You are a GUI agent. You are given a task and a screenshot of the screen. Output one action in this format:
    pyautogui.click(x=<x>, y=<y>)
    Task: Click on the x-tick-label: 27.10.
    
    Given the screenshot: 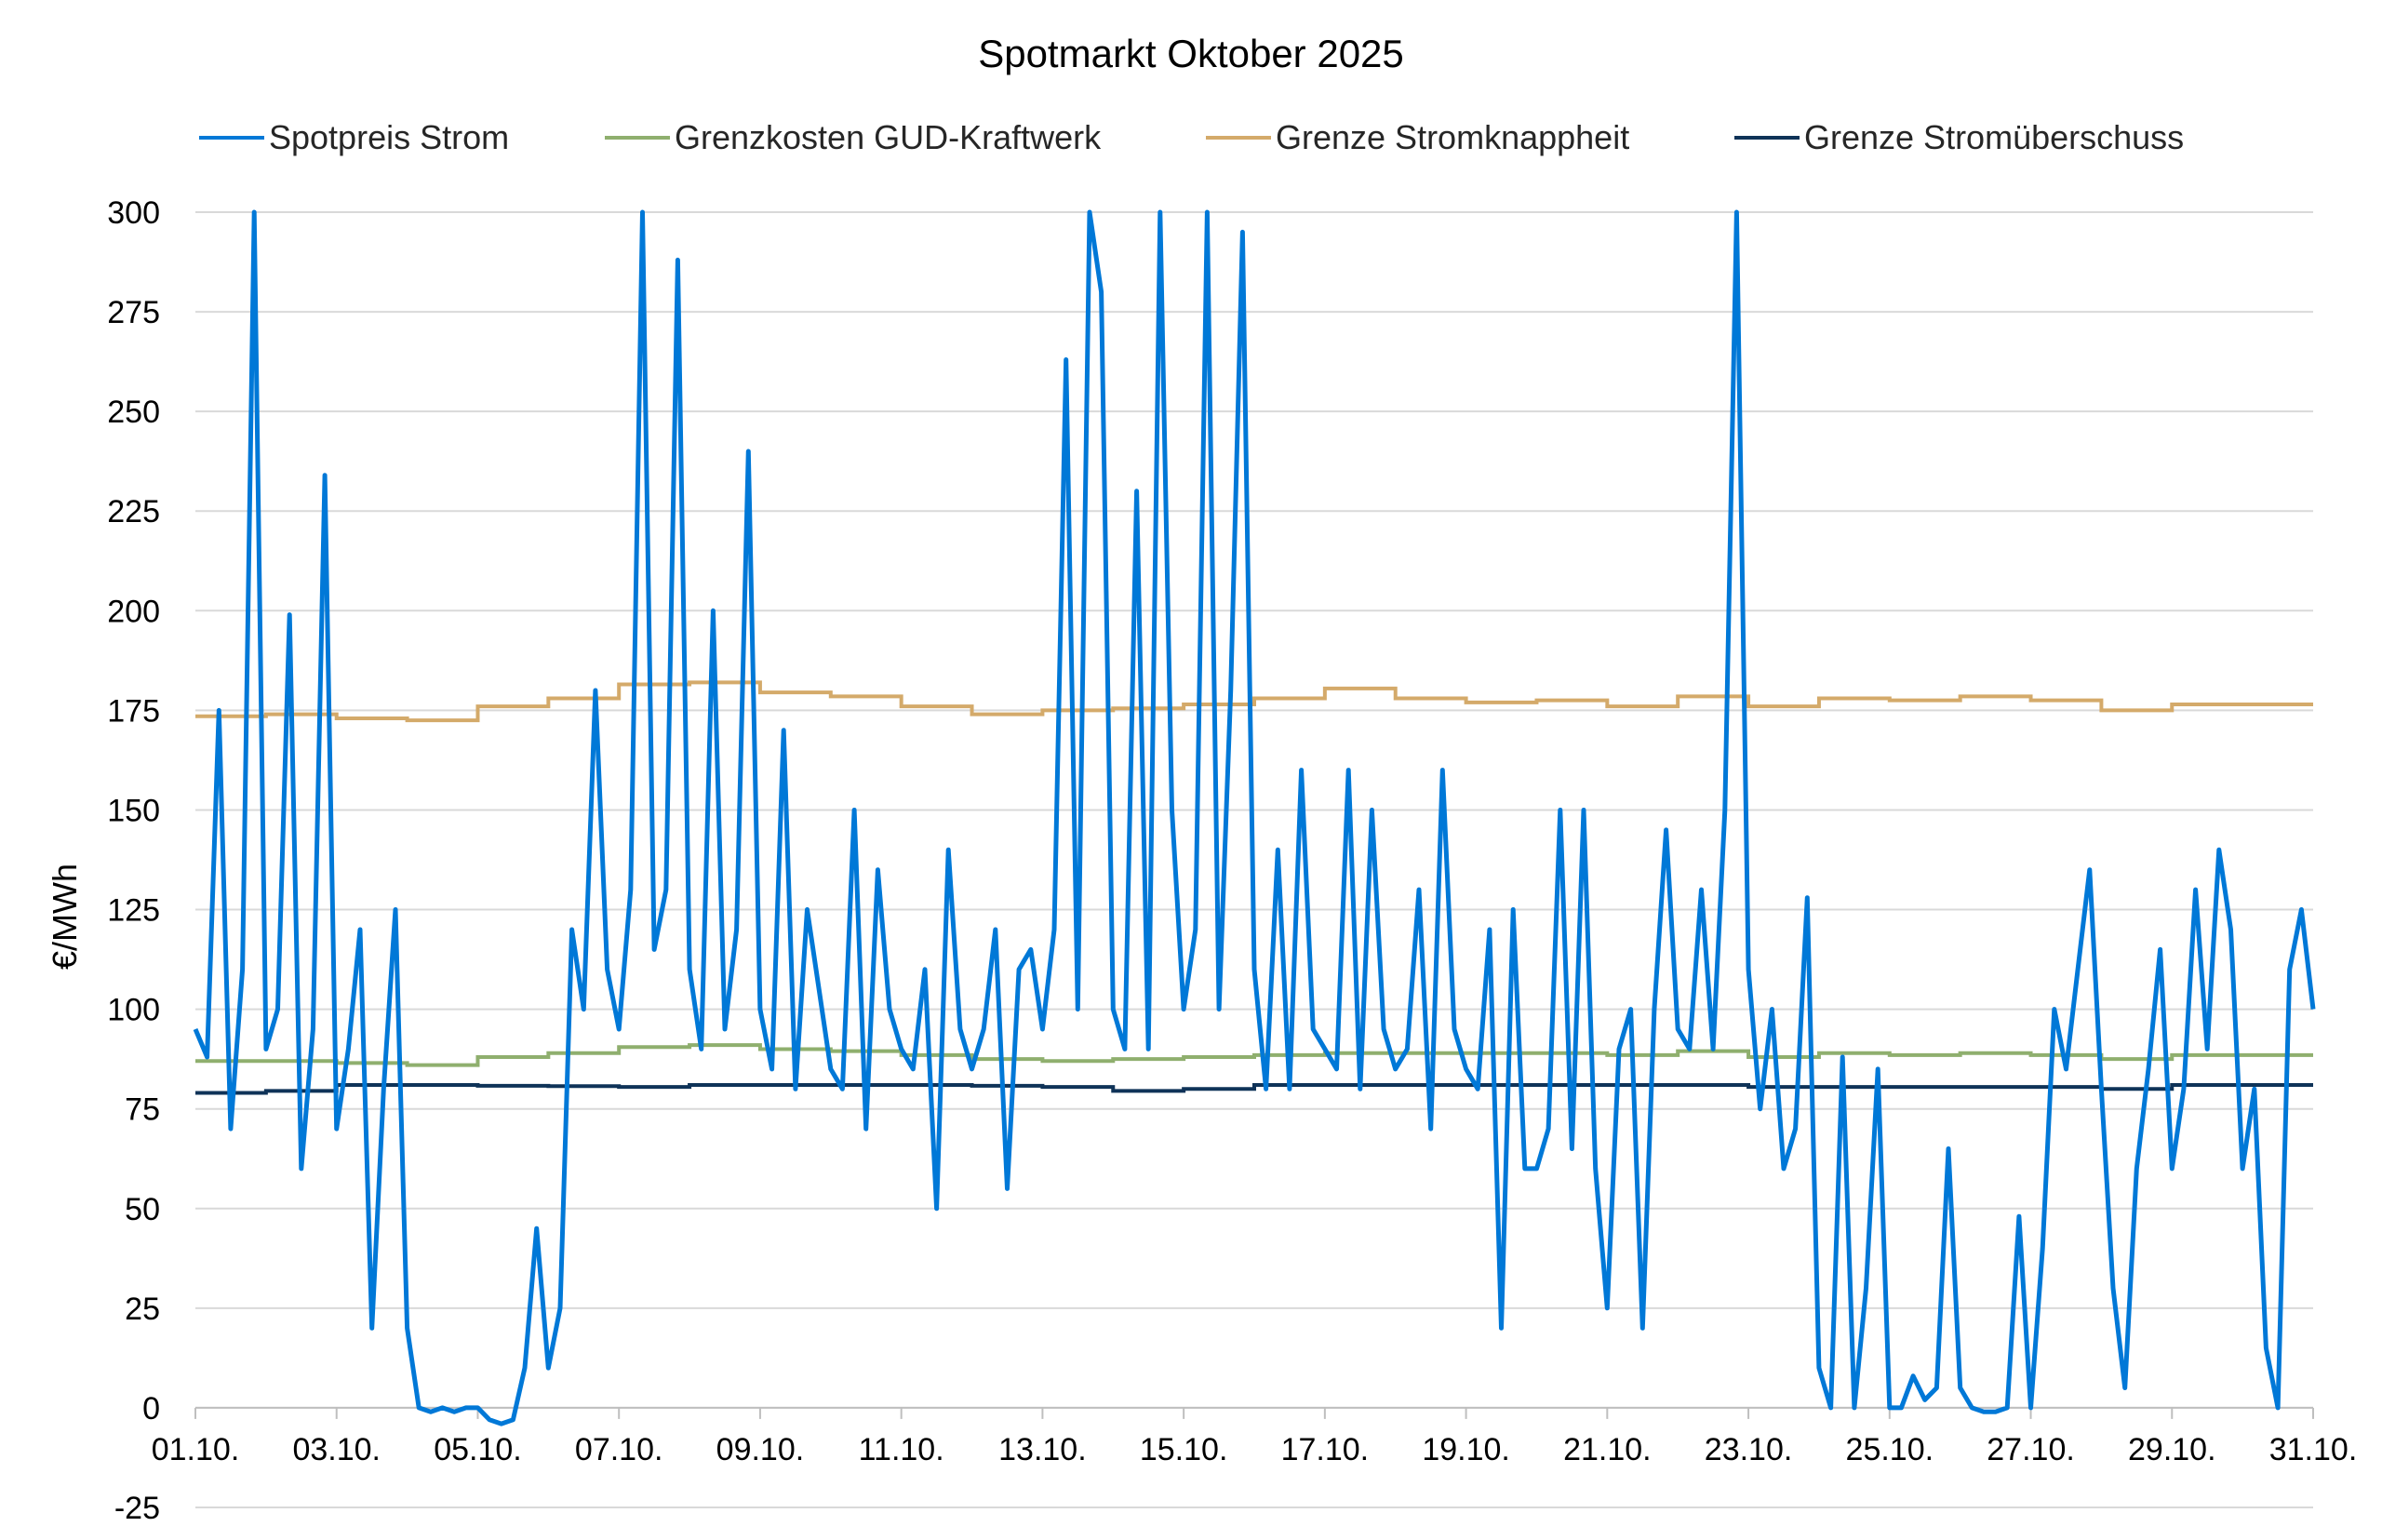 What is the action you would take?
    pyautogui.click(x=2031, y=1449)
    